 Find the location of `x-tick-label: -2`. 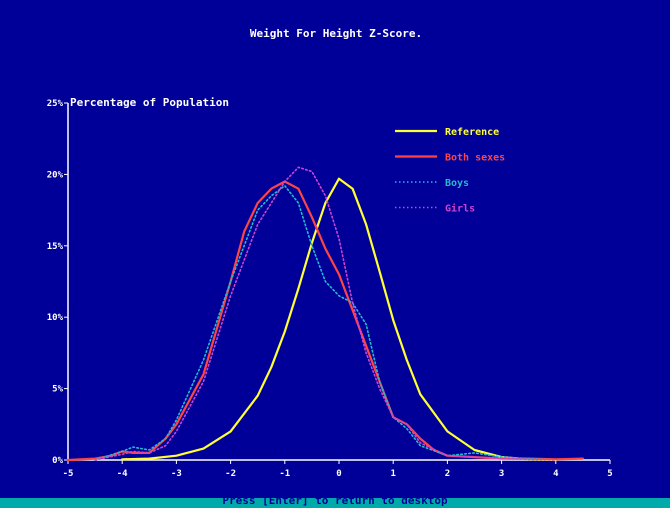

x-tick-label: -2 is located at coordinates (230, 474).